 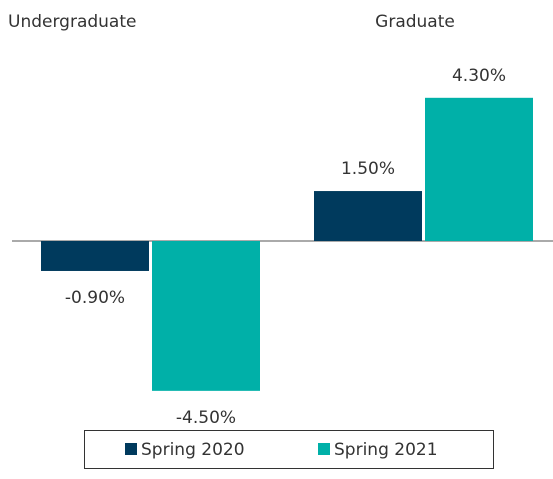 I want to click on legend-label: Spring 2021, so click(x=386, y=450).